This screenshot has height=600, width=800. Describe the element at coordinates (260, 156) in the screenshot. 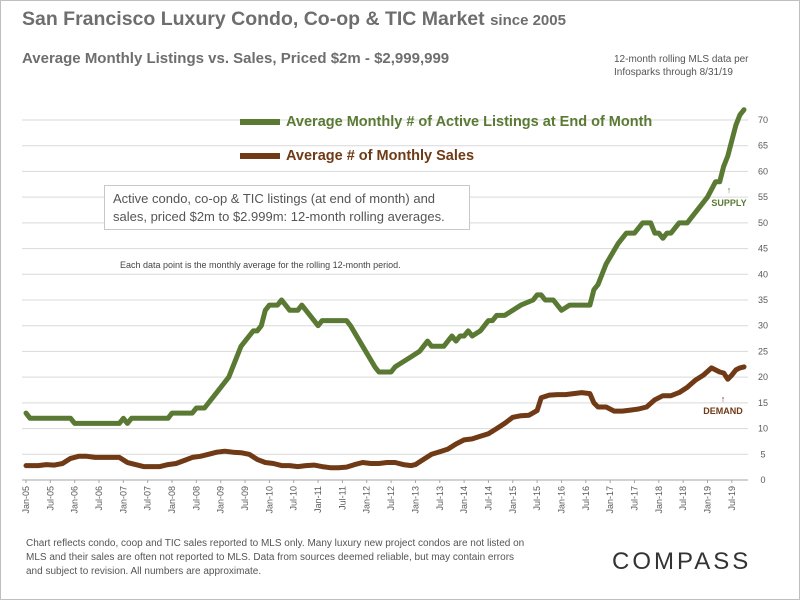

I see `legend-swatch-sales` at that location.